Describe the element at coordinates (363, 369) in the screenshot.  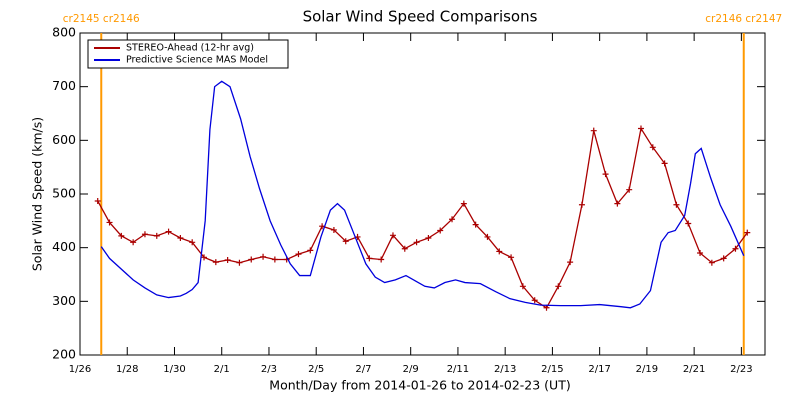
I see `x-tick-label: 2/7` at that location.